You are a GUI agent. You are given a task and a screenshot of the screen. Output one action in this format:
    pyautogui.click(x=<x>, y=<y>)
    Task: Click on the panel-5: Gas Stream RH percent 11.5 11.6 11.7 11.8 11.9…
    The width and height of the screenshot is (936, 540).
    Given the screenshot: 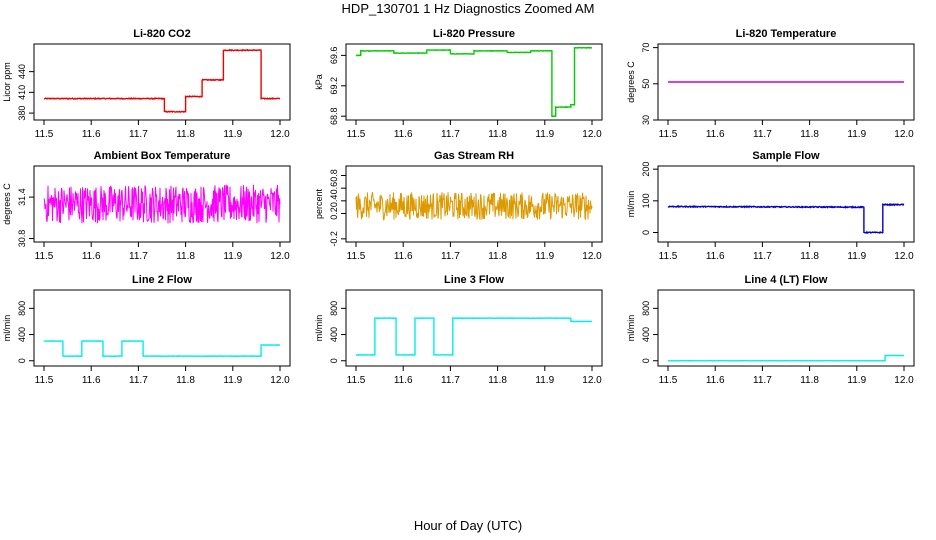 What is the action you would take?
    pyautogui.click(x=458, y=206)
    